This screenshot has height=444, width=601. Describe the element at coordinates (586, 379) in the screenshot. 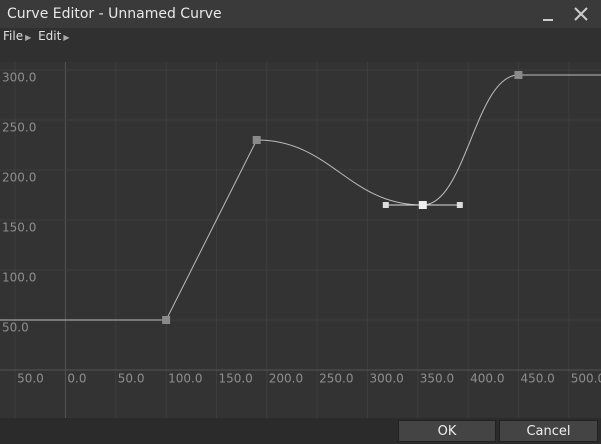

I see `x-tick-label: 500.0` at that location.